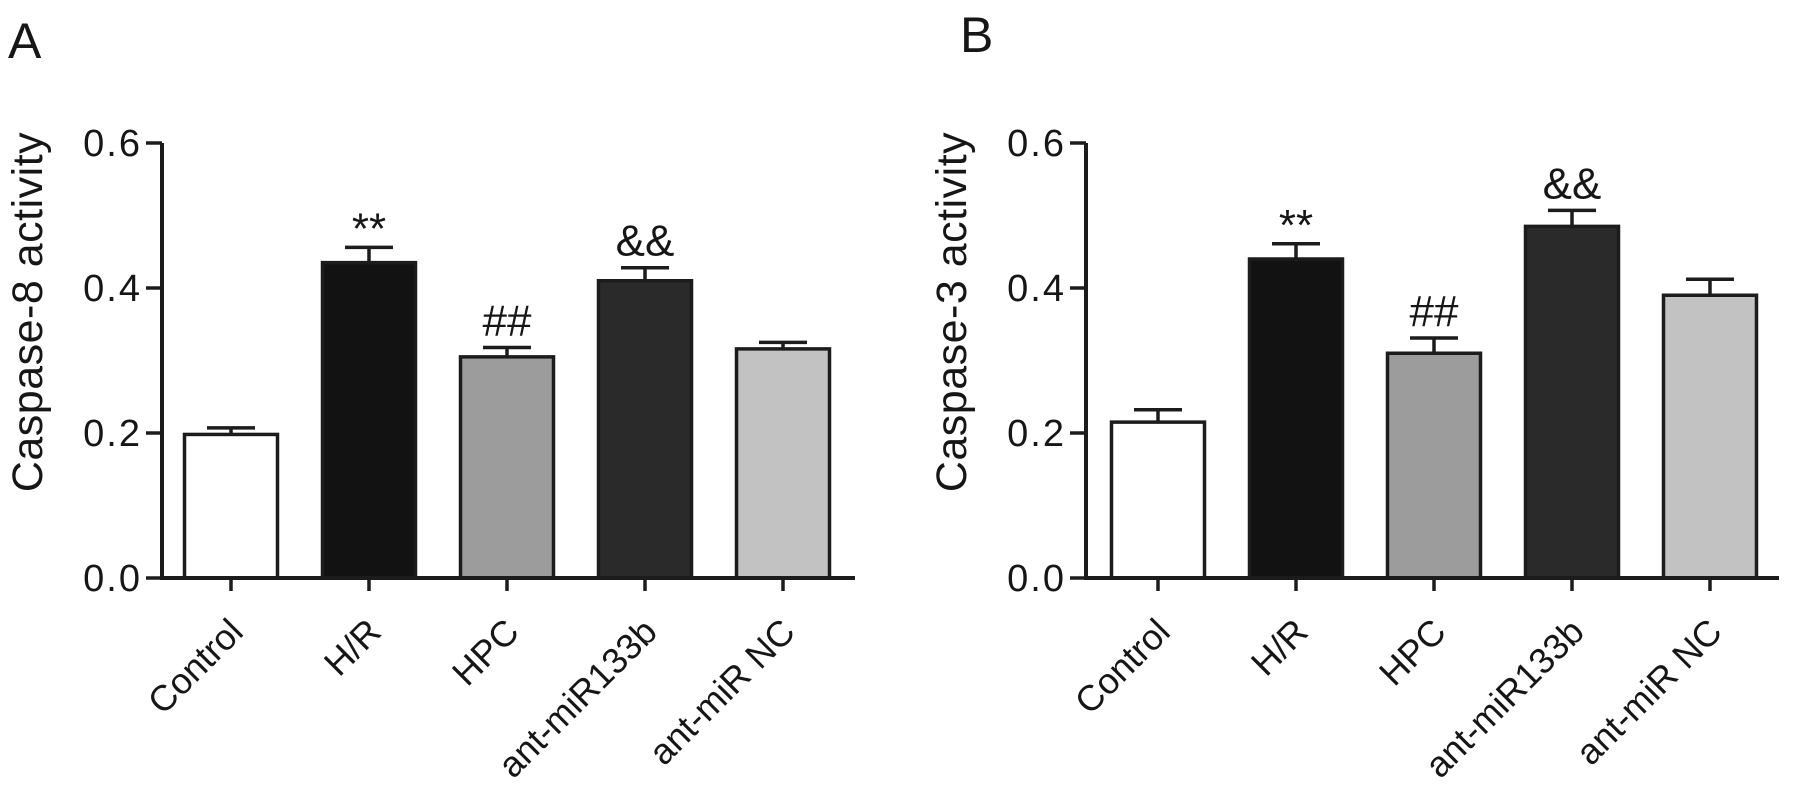 Image resolution: width=1795 pixels, height=795 pixels. Describe the element at coordinates (25, 41) in the screenshot. I see `panel-a-letter: A` at that location.